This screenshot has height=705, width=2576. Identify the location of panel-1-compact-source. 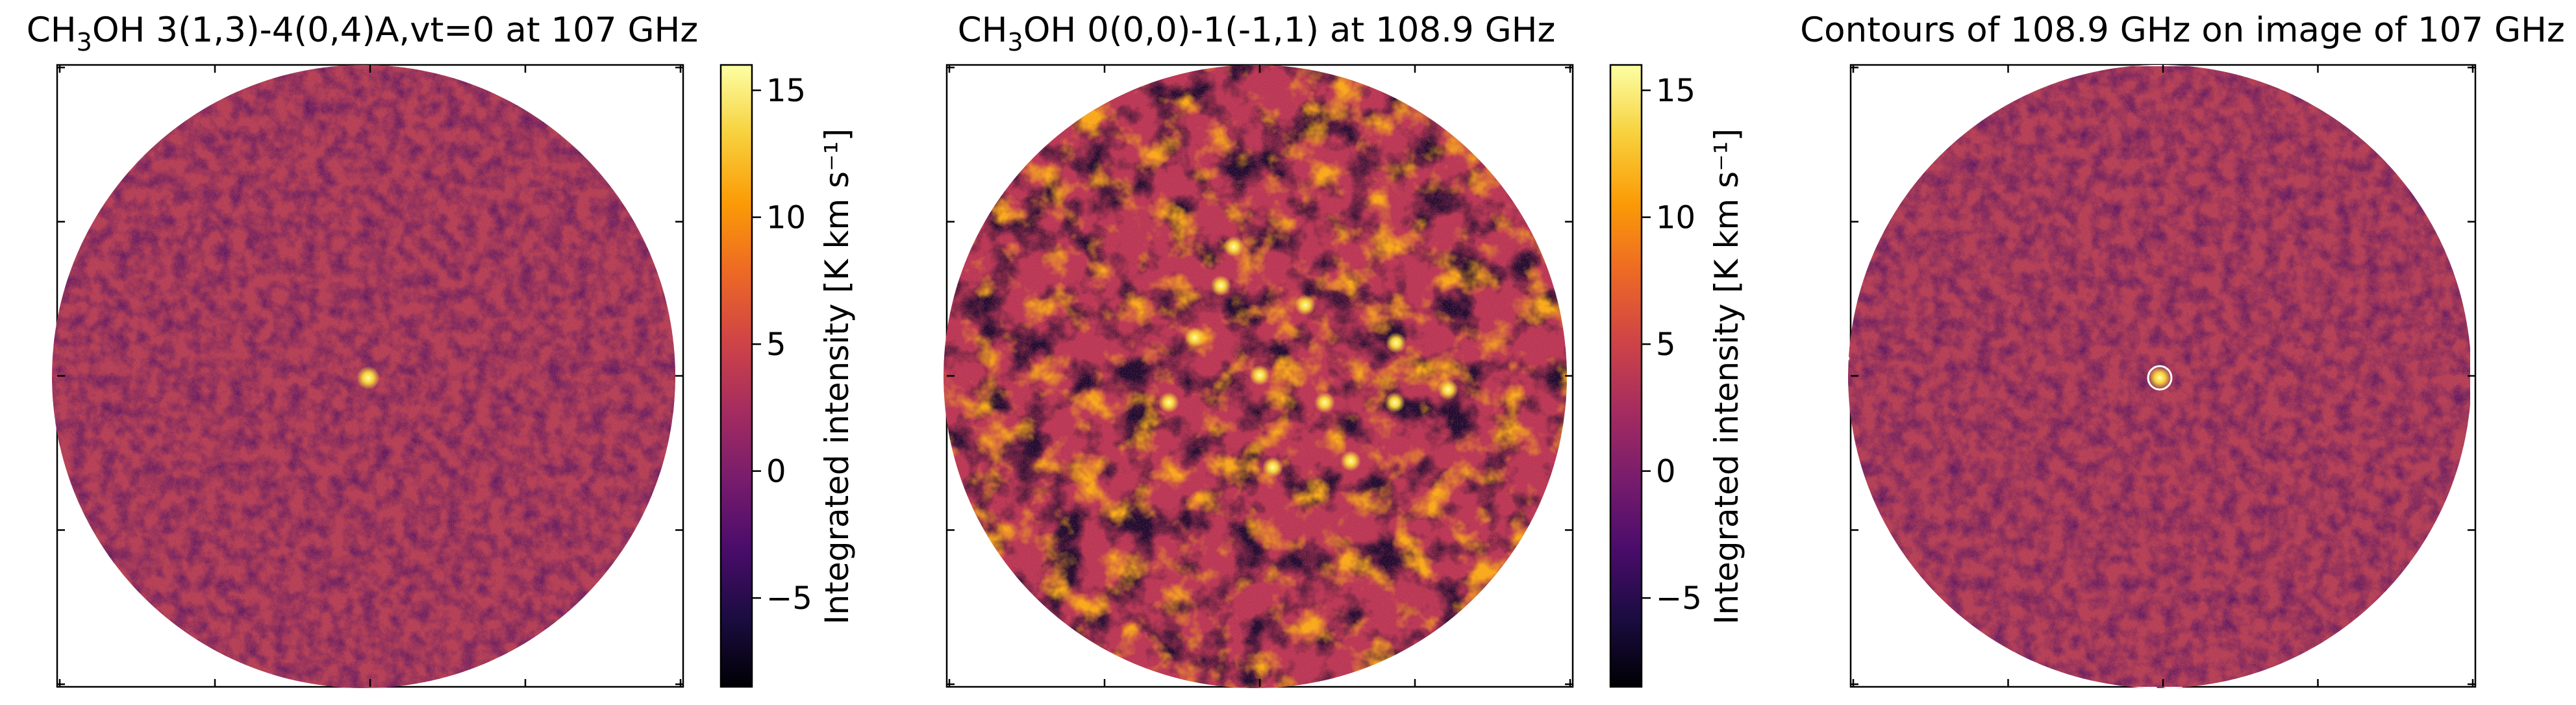
(368, 378).